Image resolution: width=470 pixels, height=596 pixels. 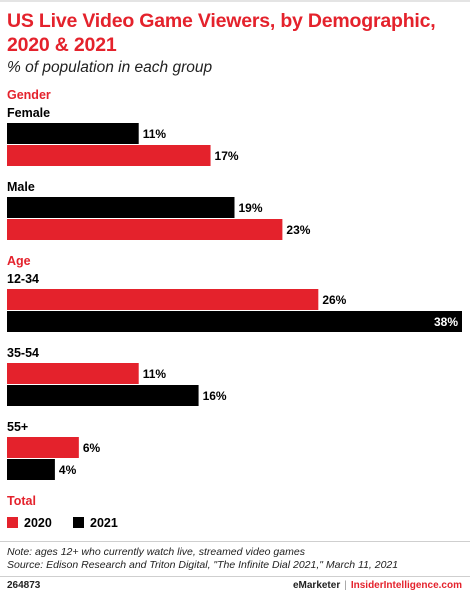 What do you see at coordinates (227, 156) in the screenshot?
I see `bar-value-label: 17%` at bounding box center [227, 156].